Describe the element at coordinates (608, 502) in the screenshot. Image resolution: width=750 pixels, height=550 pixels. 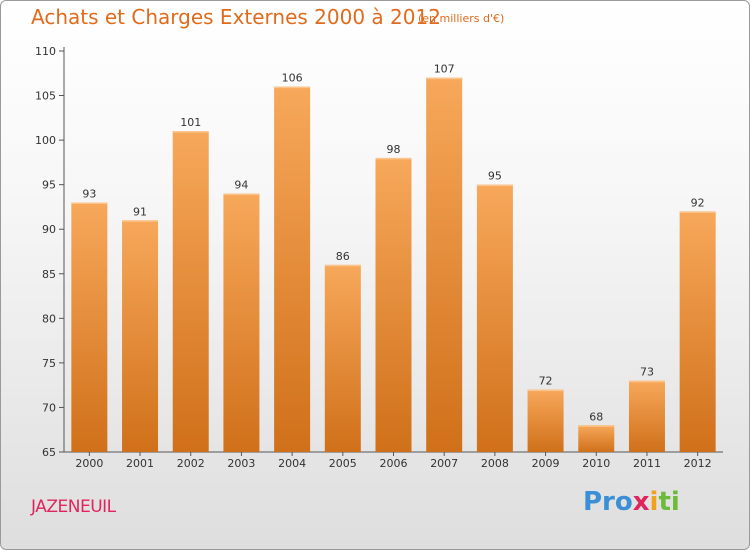
I see `logo-part: Pro` at that location.